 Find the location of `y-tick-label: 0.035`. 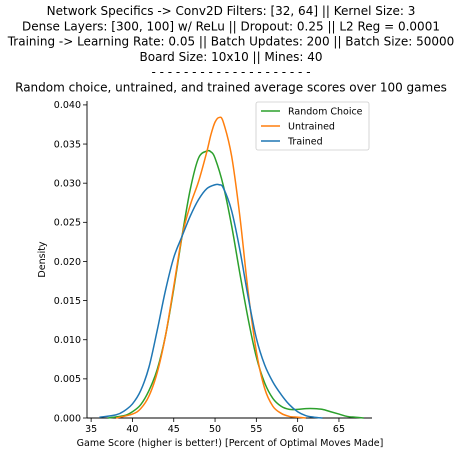

y-tick-label: 0.035 is located at coordinates (67, 144).